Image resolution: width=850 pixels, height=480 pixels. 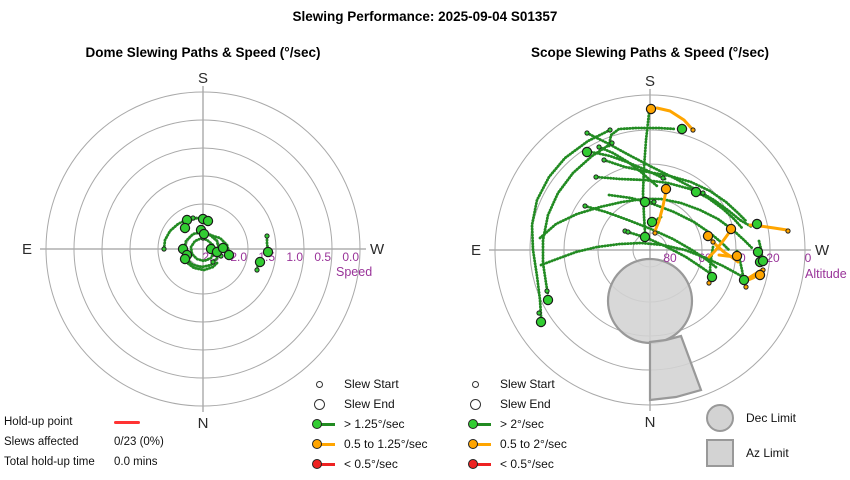 I want to click on slews-affected-label: Slews affected, so click(x=41, y=442).